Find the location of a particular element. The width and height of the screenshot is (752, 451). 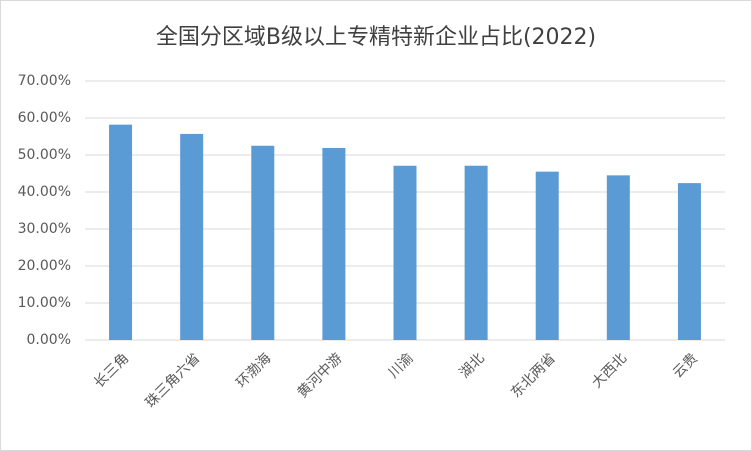

y-tick-label: 60.00% is located at coordinates (44, 118).